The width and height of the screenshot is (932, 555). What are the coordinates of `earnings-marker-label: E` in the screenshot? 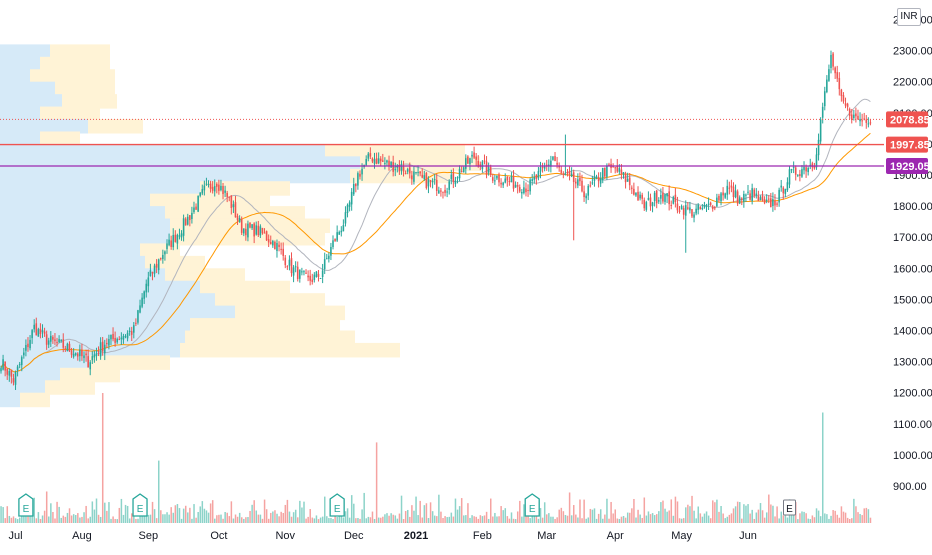 It's located at (140, 509).